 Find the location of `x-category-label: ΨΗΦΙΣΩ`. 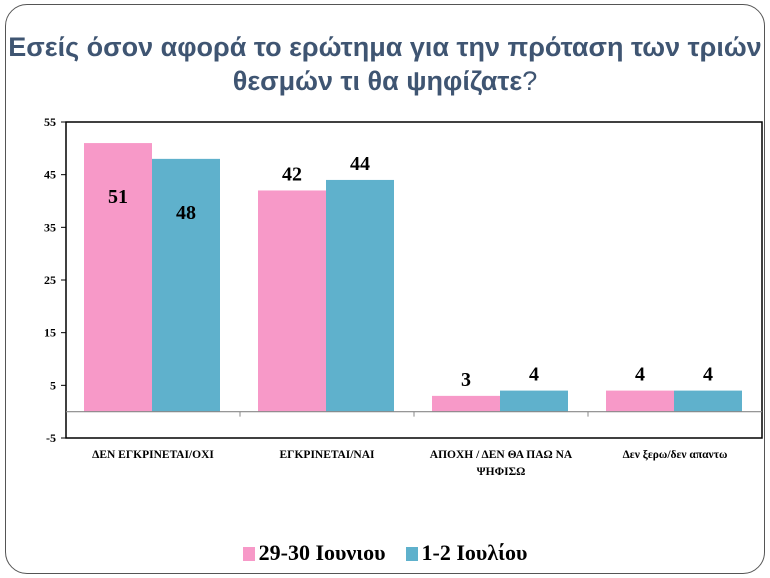

x-category-label: ΨΗΦΙΣΩ is located at coordinates (501, 472).